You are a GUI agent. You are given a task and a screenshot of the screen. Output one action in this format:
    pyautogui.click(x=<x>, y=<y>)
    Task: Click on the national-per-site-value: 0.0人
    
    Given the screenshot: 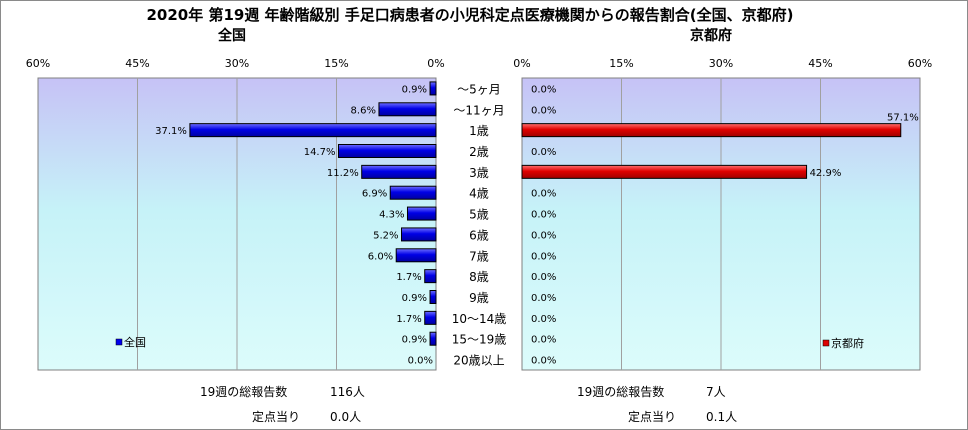 What is the action you would take?
    pyautogui.click(x=346, y=417)
    